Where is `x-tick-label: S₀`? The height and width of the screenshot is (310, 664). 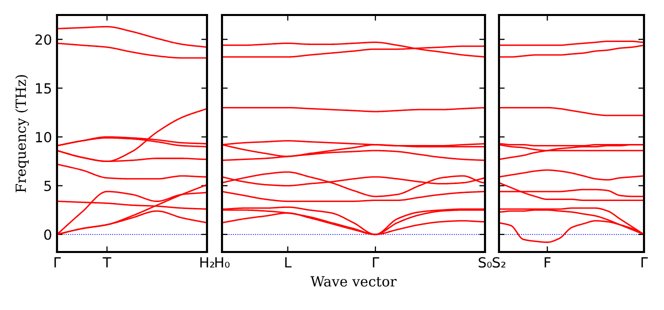
x-tick-label: S₀ is located at coordinates (485, 262).